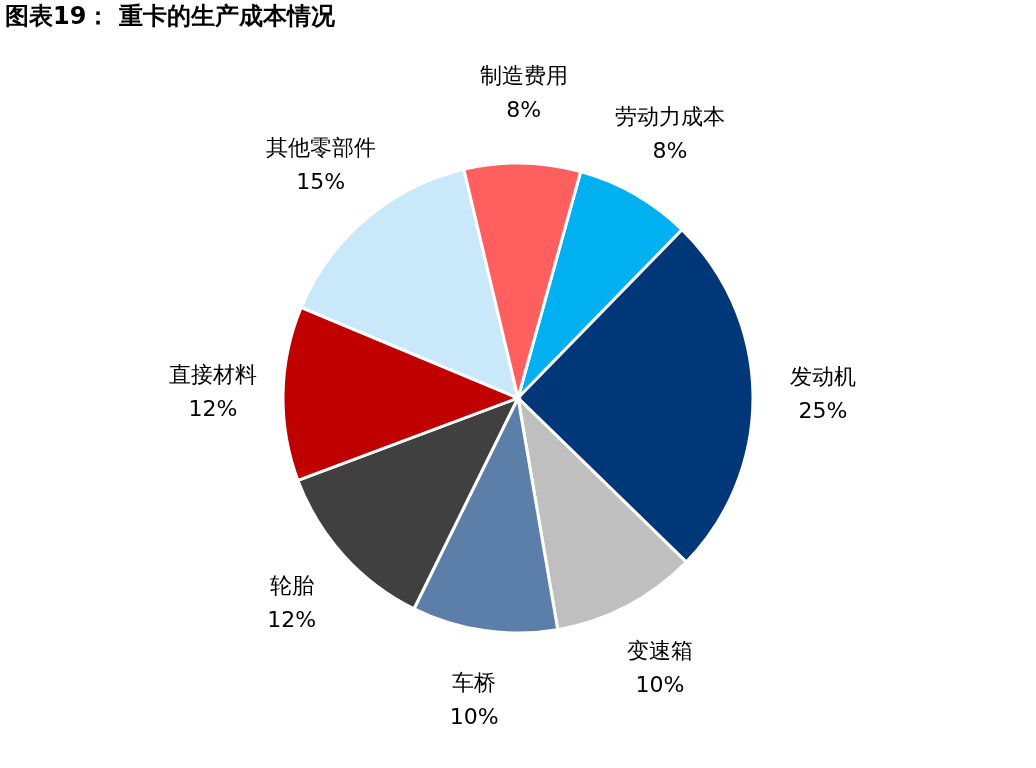 The height and width of the screenshot is (768, 1036). What do you see at coordinates (474, 682) in the screenshot?
I see `slice-label: 车桥` at bounding box center [474, 682].